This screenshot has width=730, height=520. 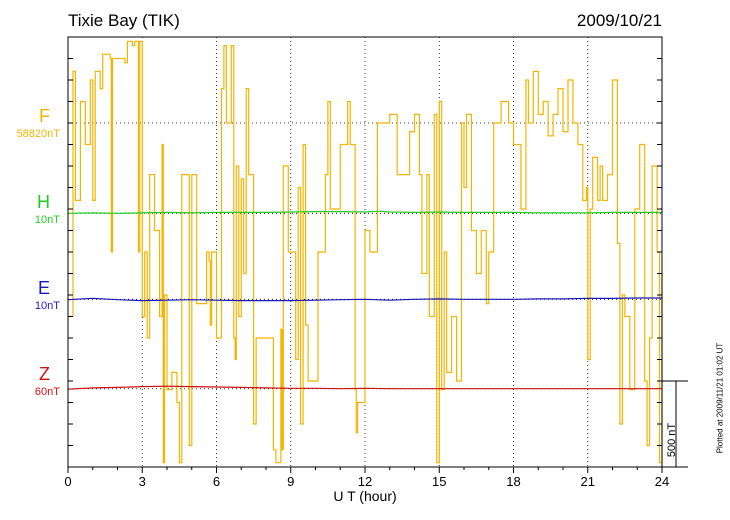 What do you see at coordinates (47, 306) in the screenshot?
I see `component-scale-e: 10nT` at bounding box center [47, 306].